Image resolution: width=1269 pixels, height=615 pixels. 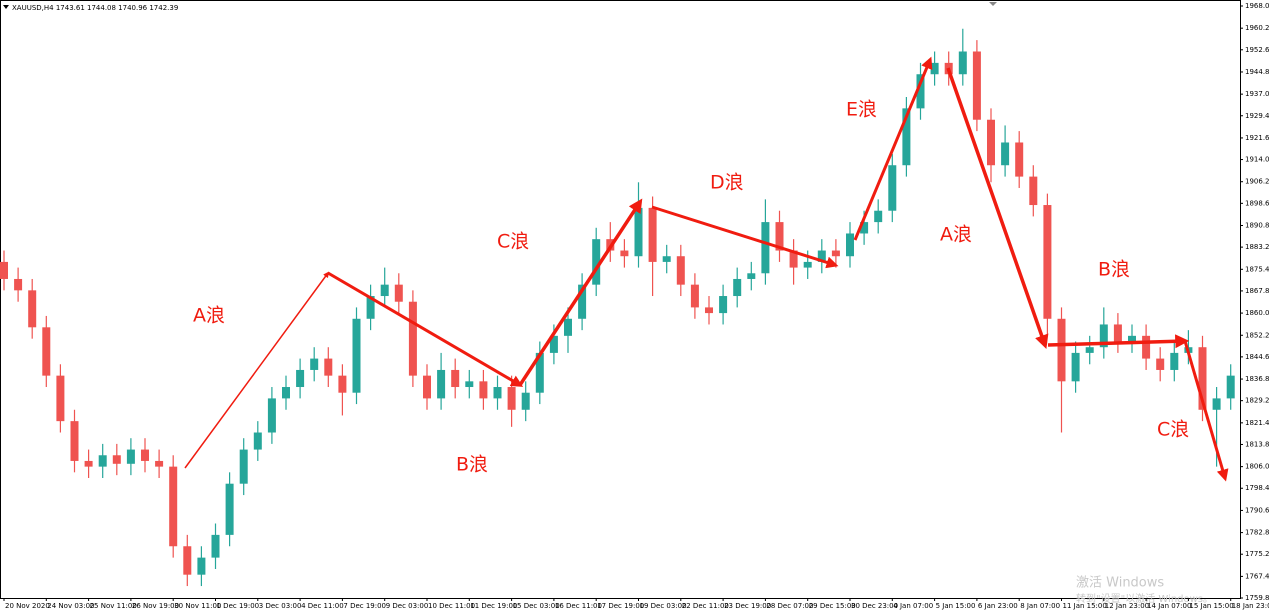 What do you see at coordinates (6, 7) in the screenshot?
I see `menu-icon` at bounding box center [6, 7].